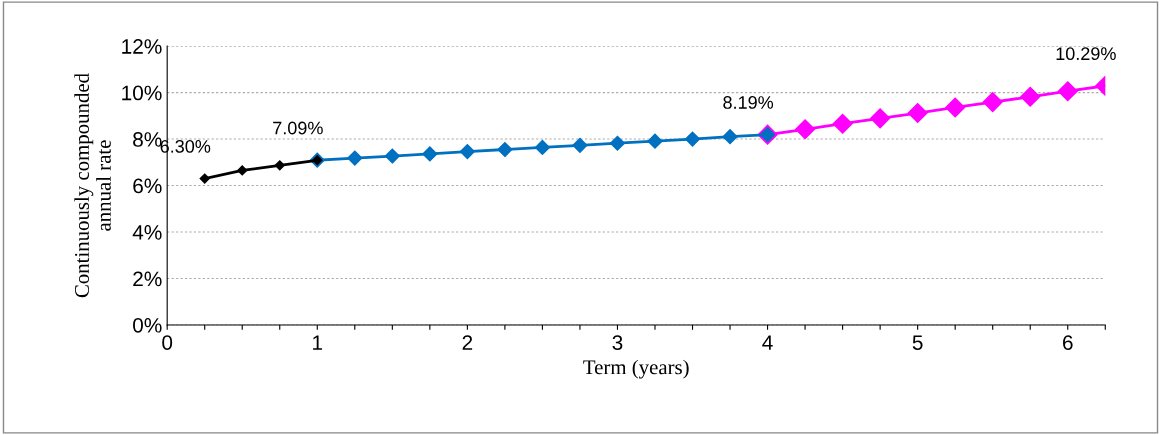  I want to click on annotation: 8.19%, so click(748, 102).